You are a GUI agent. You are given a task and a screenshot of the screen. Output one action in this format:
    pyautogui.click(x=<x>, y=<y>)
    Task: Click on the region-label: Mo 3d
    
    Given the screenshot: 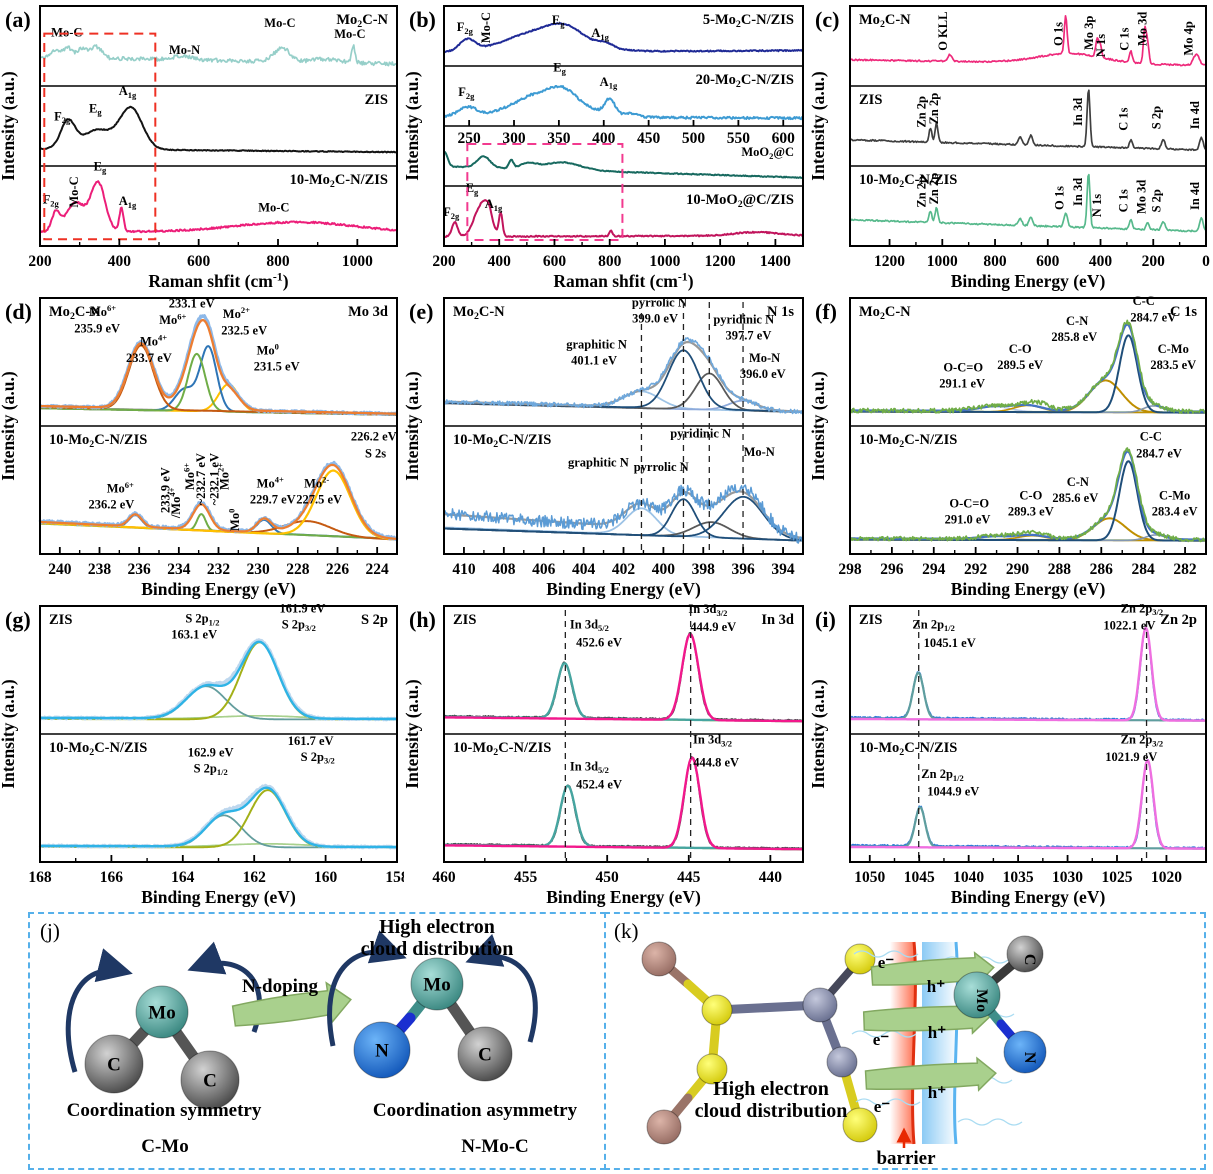 What is the action you would take?
    pyautogui.click(x=368, y=312)
    